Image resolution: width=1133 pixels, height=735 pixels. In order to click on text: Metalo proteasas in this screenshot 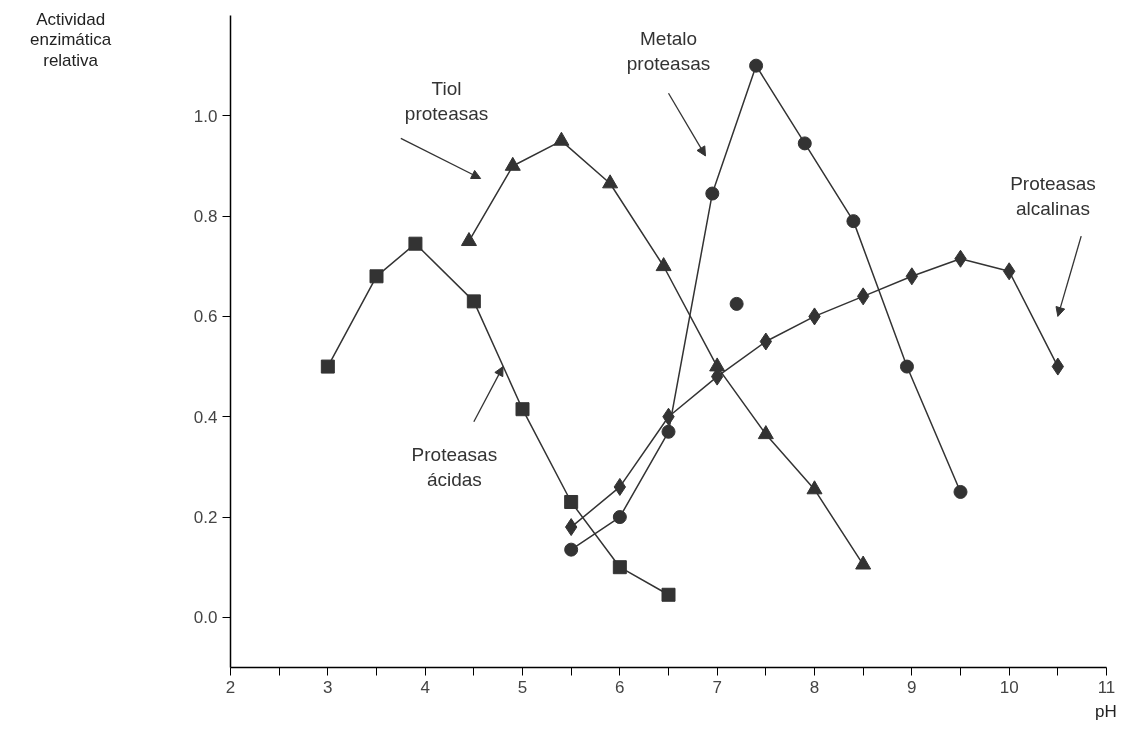, I will do `click(668, 50)`.